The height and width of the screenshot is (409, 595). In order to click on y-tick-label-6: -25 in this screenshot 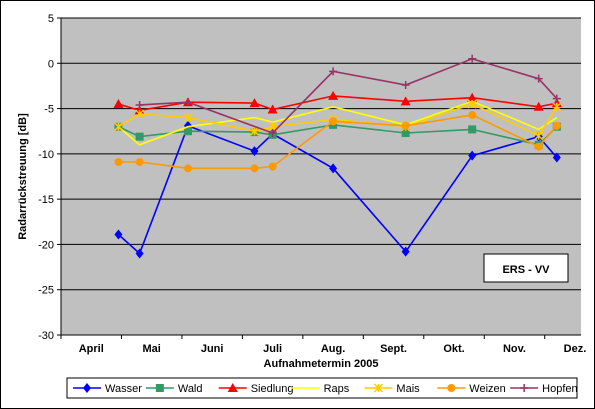, I will do `click(46, 291)`.